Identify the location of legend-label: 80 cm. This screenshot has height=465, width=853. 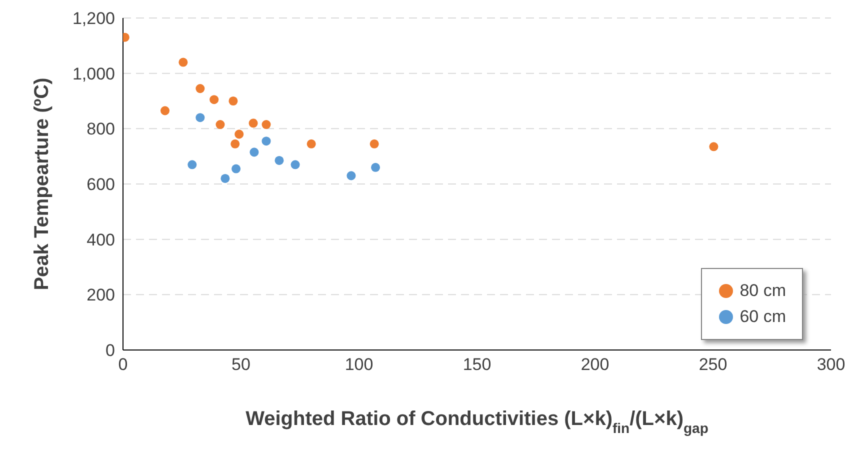
(763, 291).